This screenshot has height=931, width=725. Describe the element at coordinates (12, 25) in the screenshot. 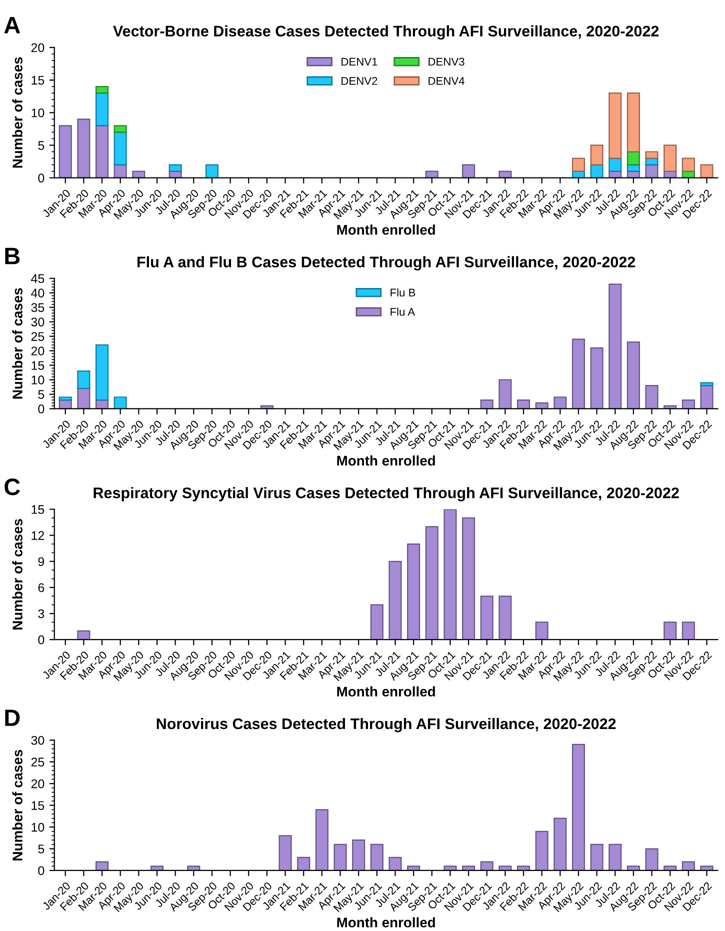

I see `text: A` at that location.